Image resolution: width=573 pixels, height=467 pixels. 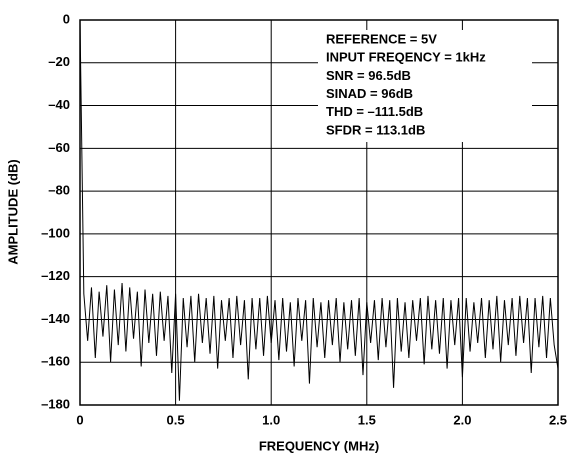 I want to click on y-tick-label: –60, so click(x=59, y=147).